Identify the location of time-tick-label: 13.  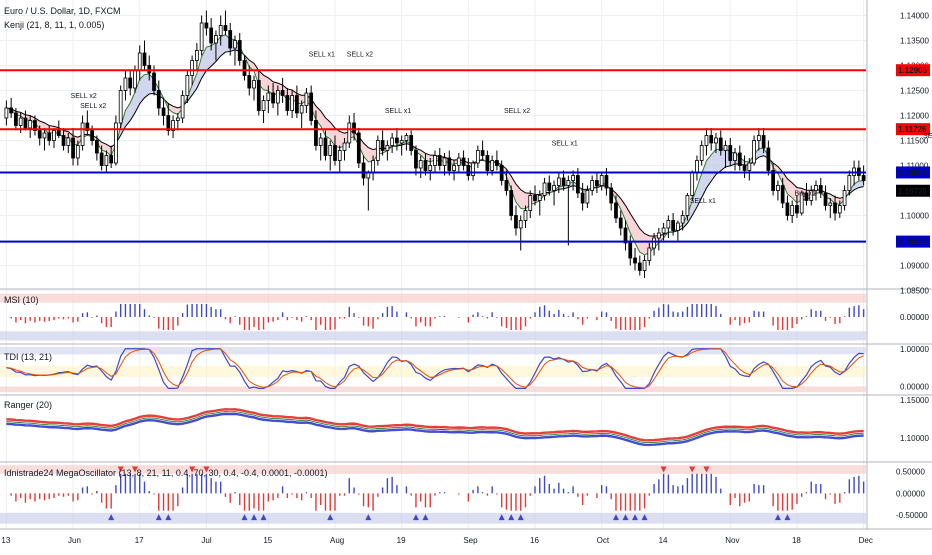
(5, 540).